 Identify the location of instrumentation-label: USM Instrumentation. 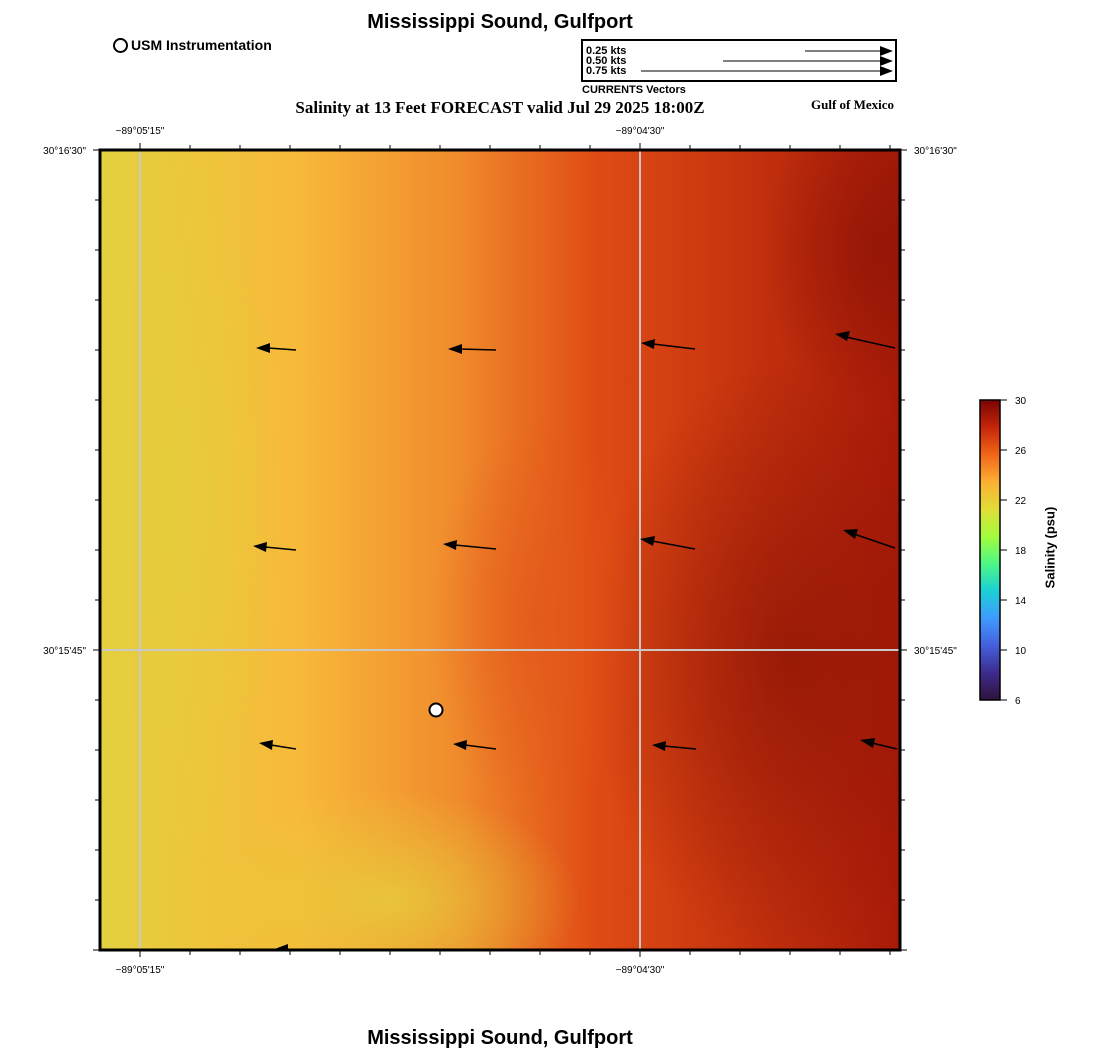
(201, 45).